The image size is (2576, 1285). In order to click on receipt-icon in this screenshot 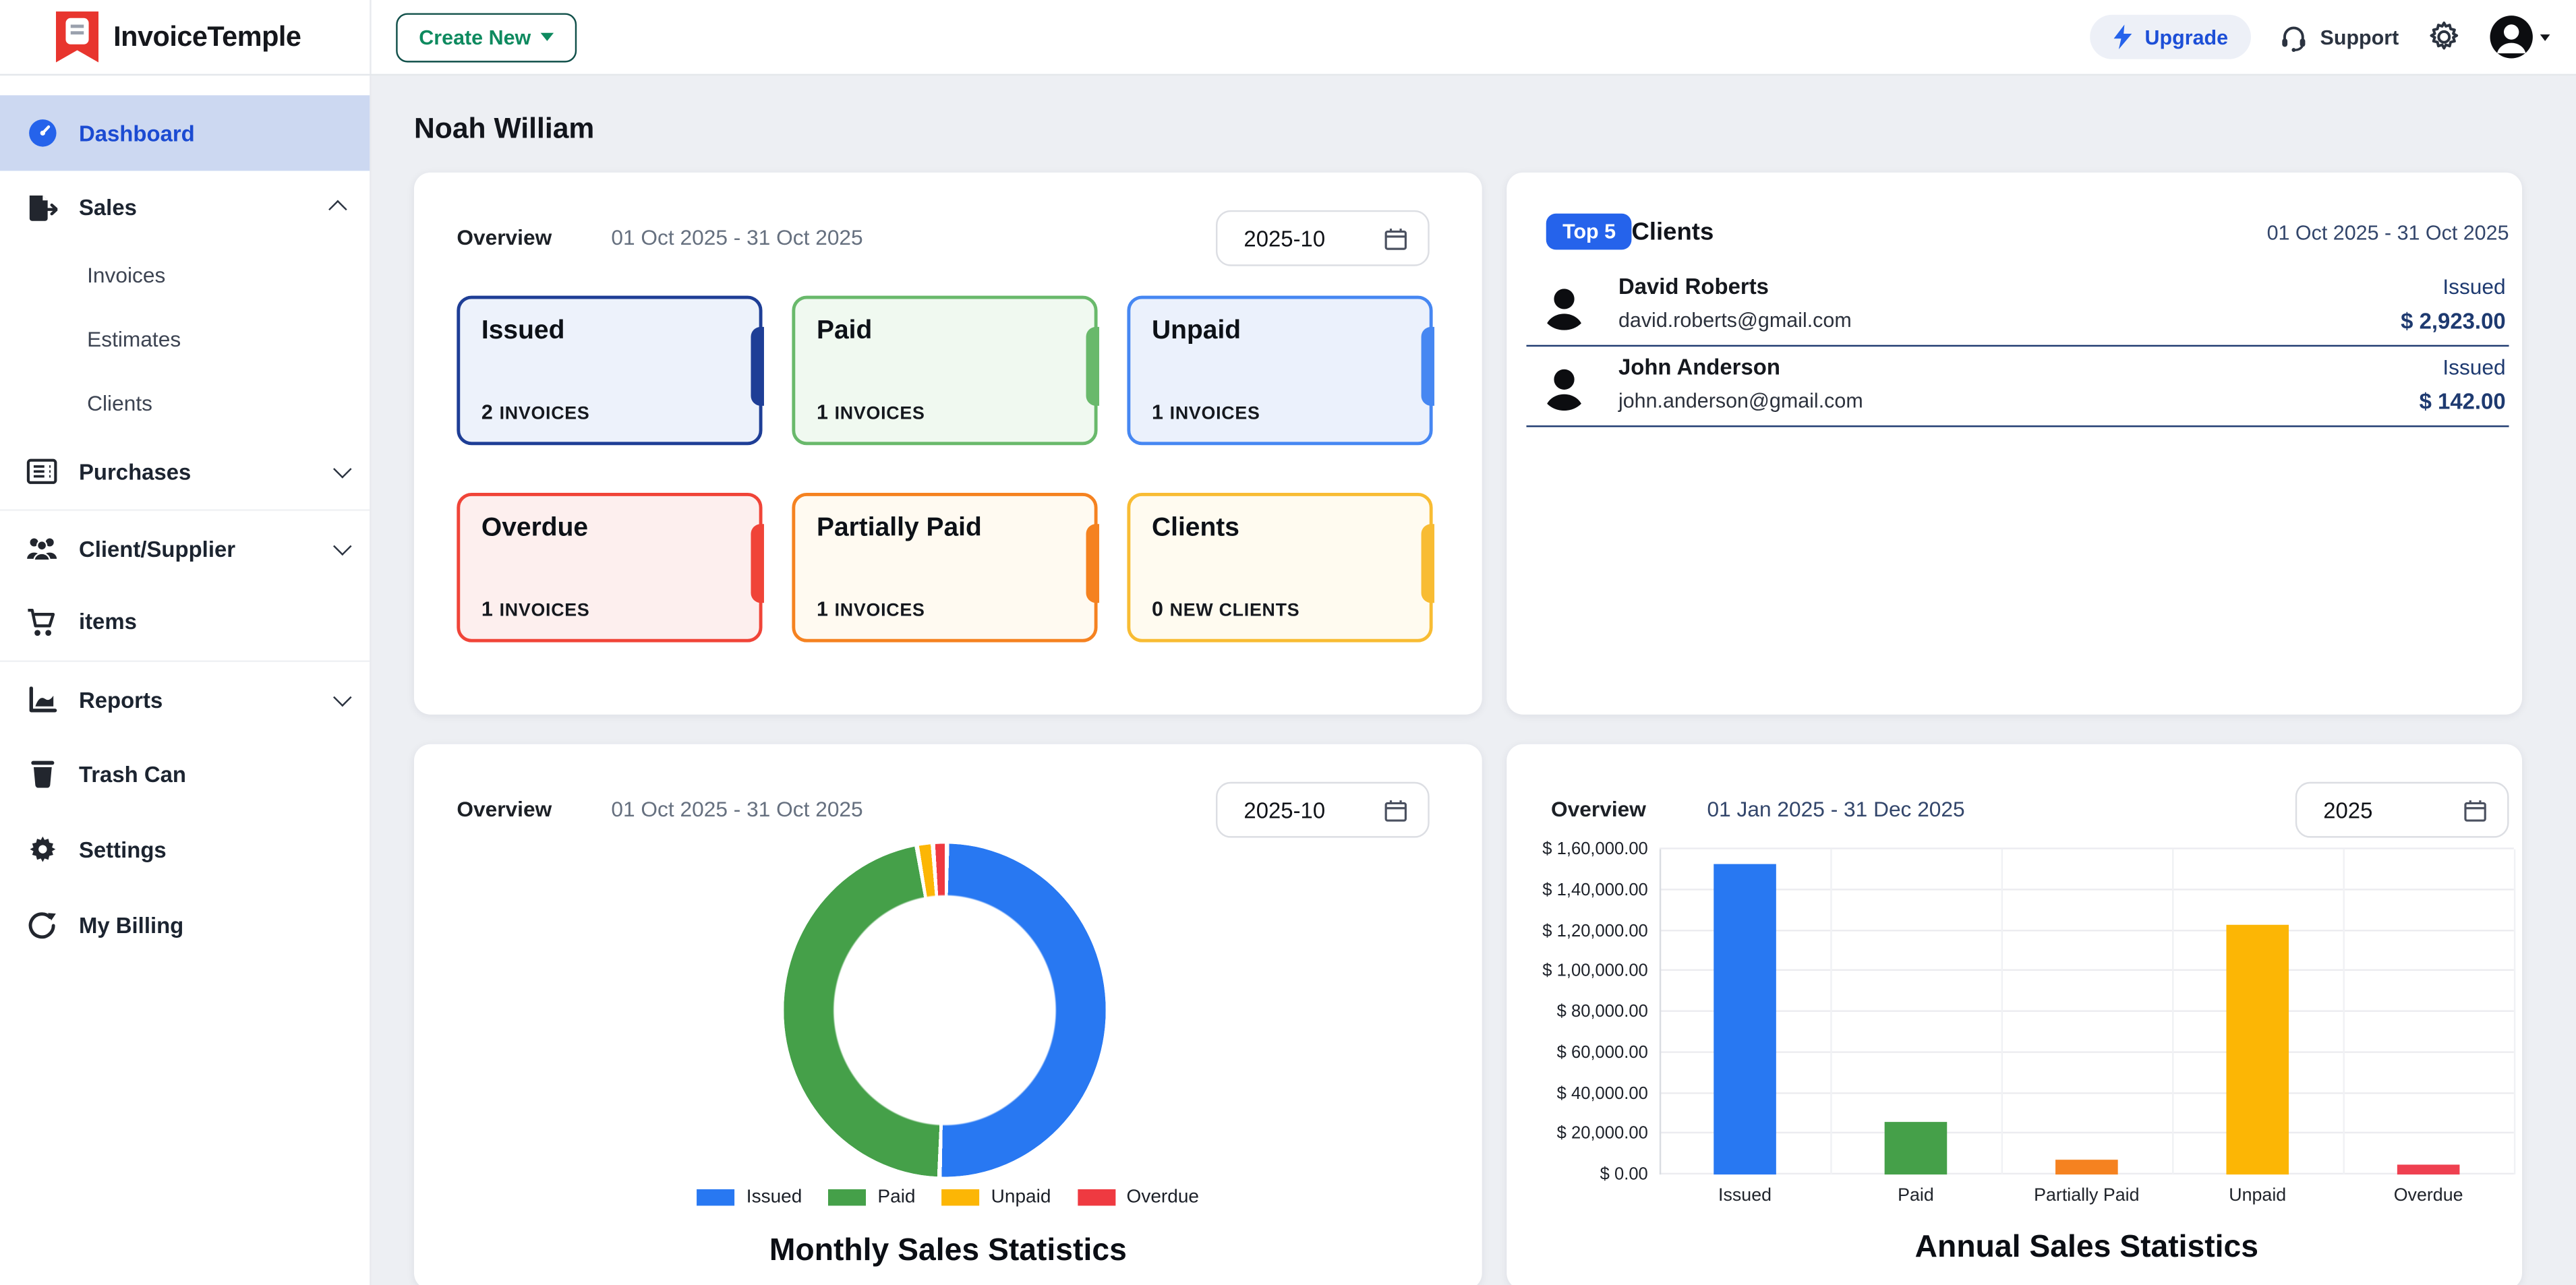, I will do `click(41, 472)`.